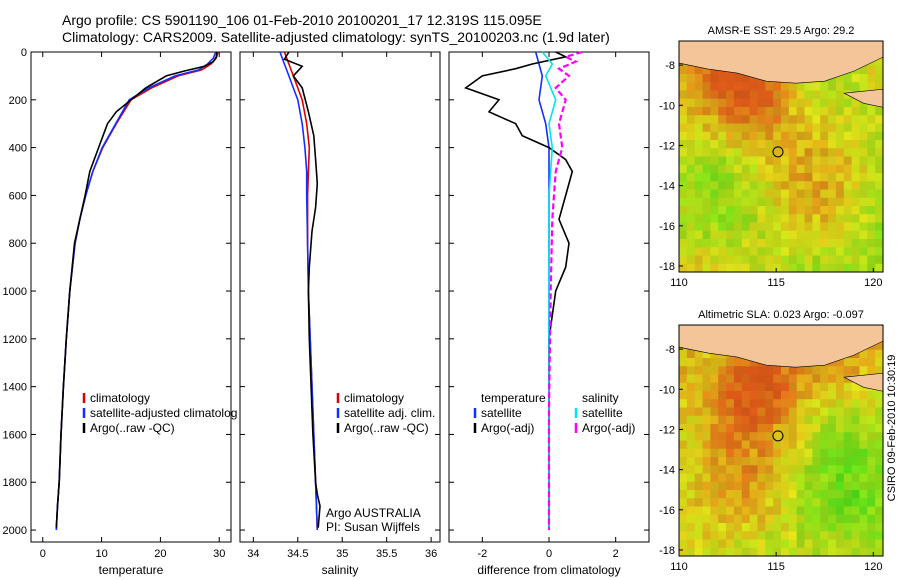 This screenshot has height=580, width=900. What do you see at coordinates (101, 554) in the screenshot?
I see `x-tick-label: 10` at bounding box center [101, 554].